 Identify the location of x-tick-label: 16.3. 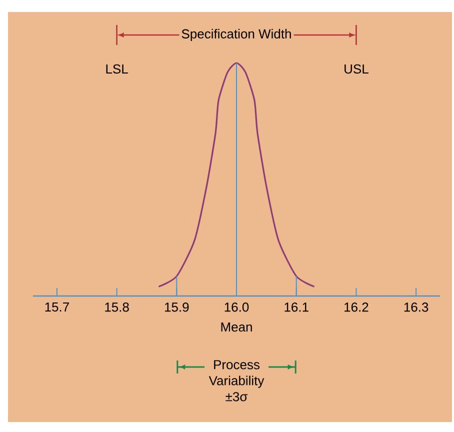
(416, 307).